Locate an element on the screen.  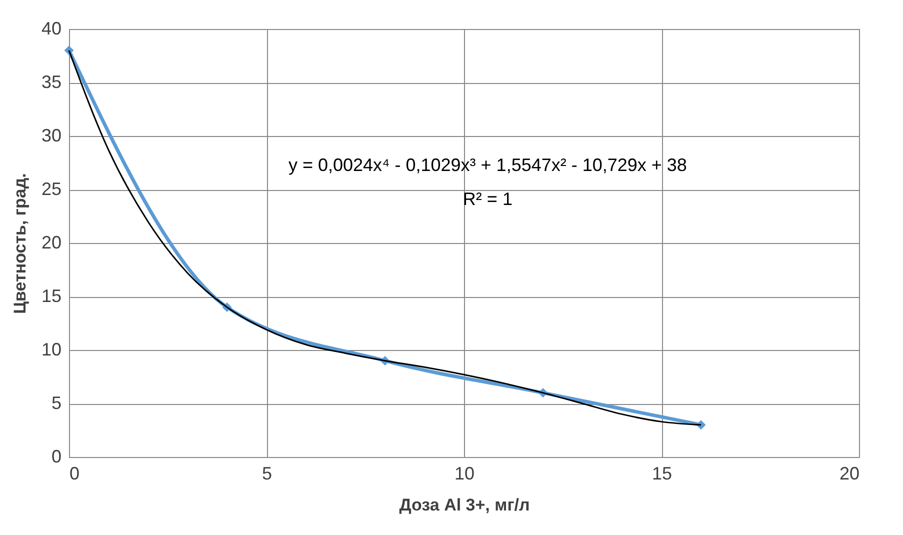
x-tick-label: 0 is located at coordinates (75, 474).